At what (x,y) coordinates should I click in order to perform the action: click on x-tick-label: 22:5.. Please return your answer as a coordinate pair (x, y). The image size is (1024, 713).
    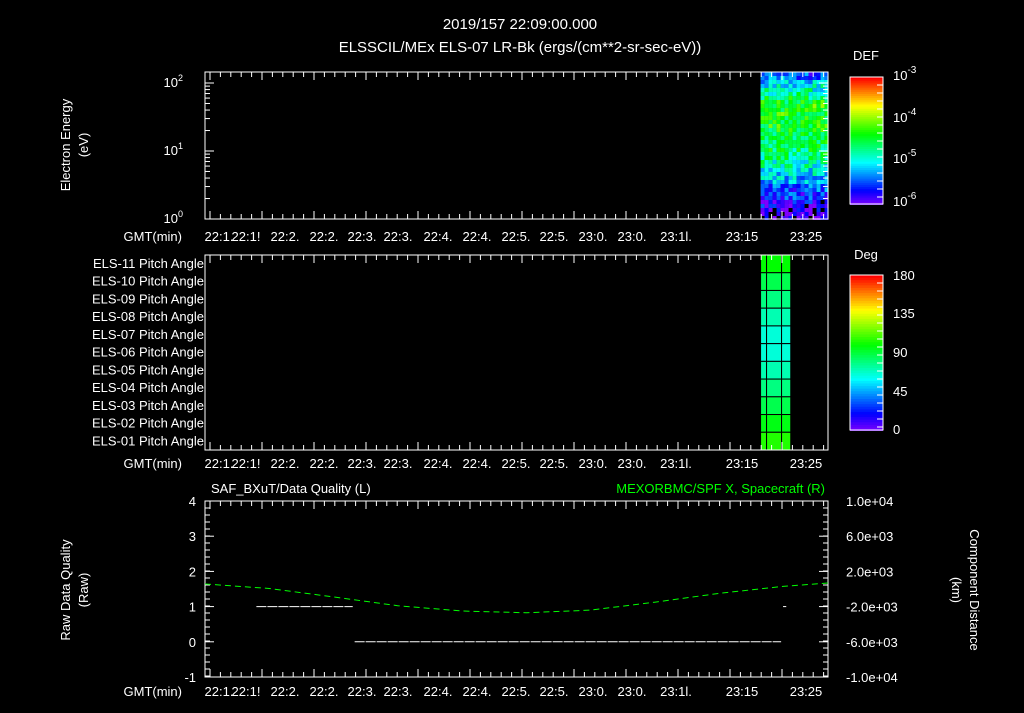
    Looking at the image, I should click on (516, 463).